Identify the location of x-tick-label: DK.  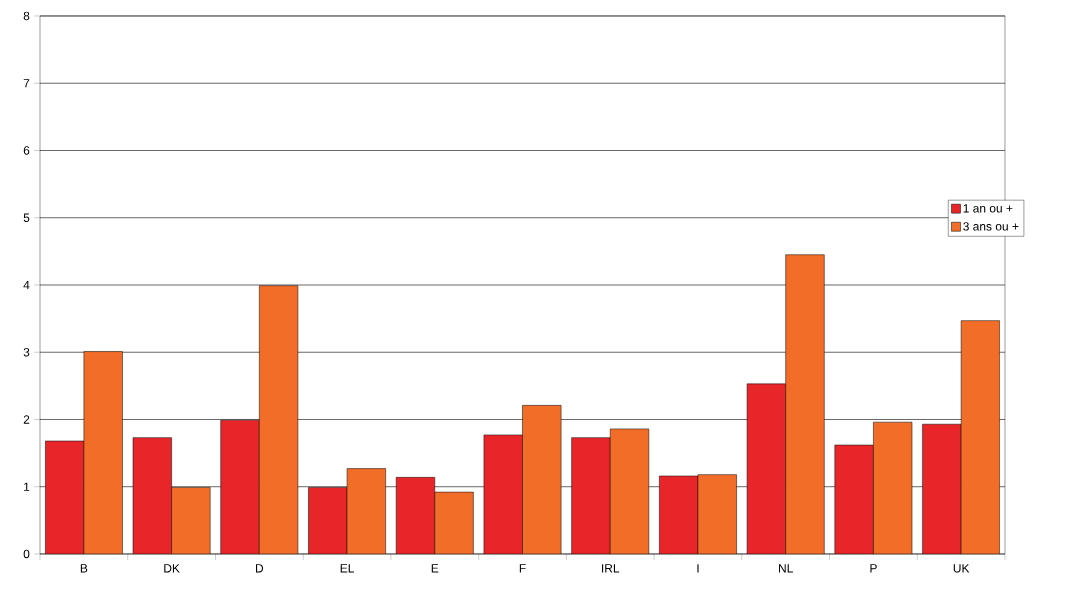
(172, 568).